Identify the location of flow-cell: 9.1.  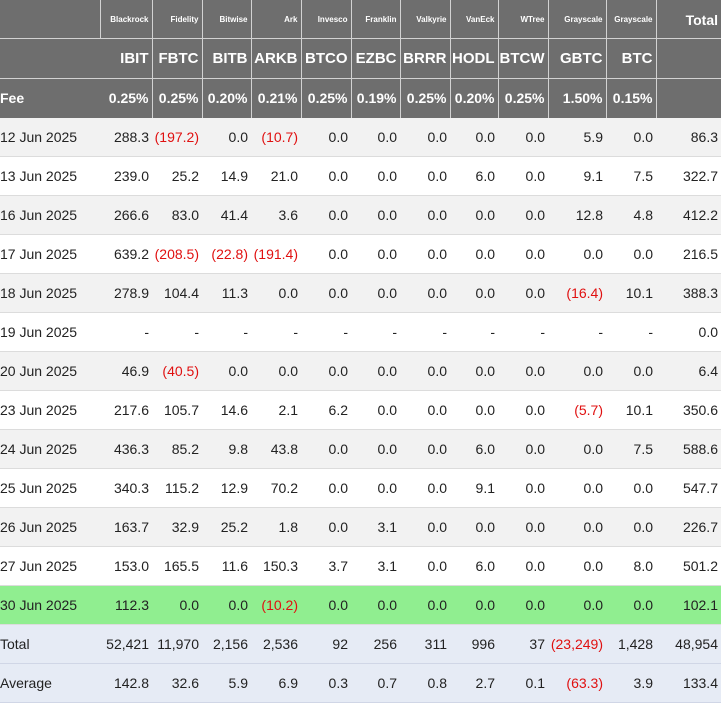
(474, 488).